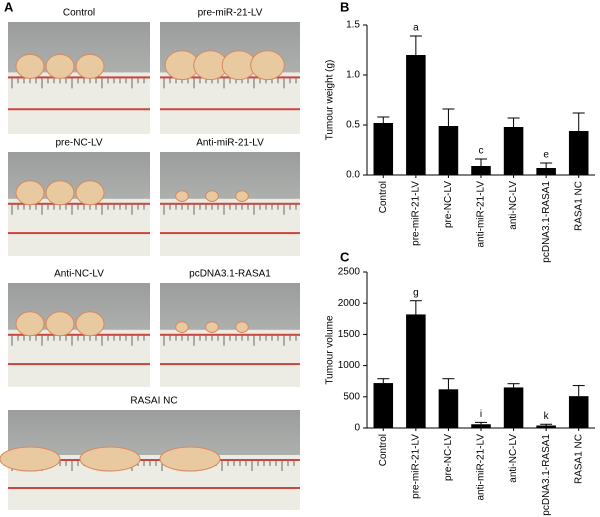 The image size is (600, 517). I want to click on significance-label: a, so click(416, 28).